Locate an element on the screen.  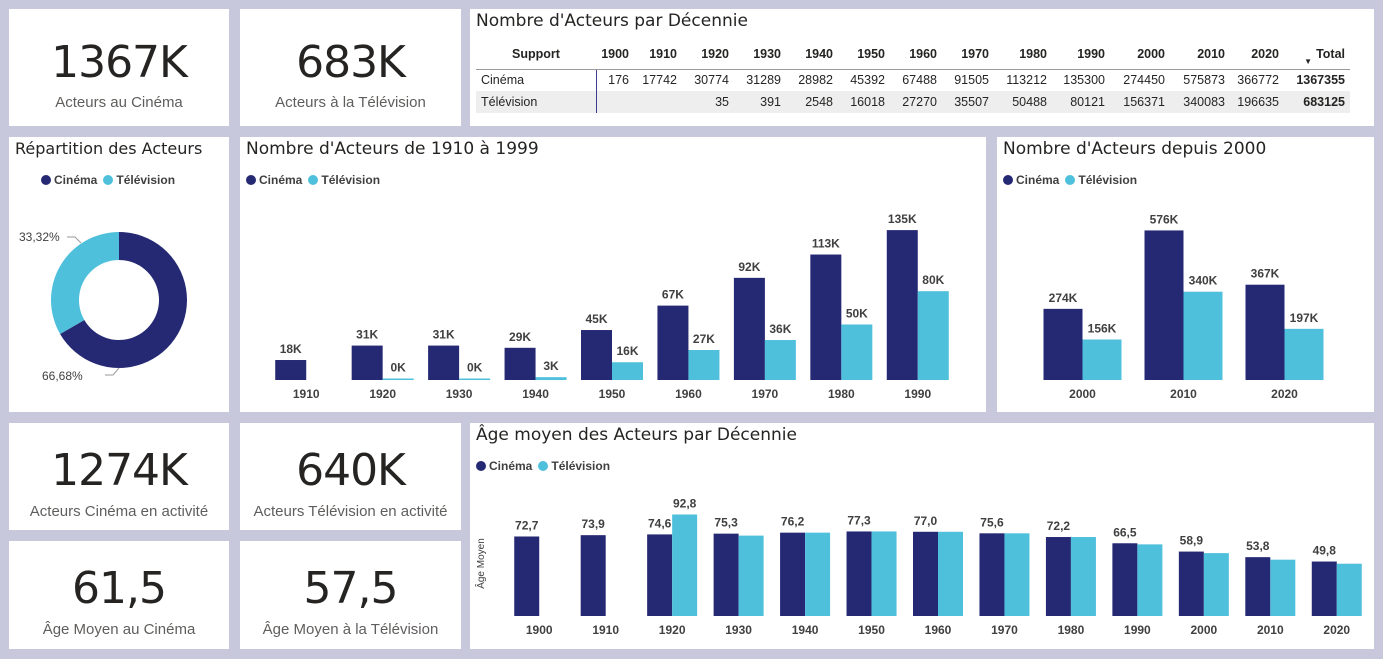
leader-line is located at coordinates (74, 240).